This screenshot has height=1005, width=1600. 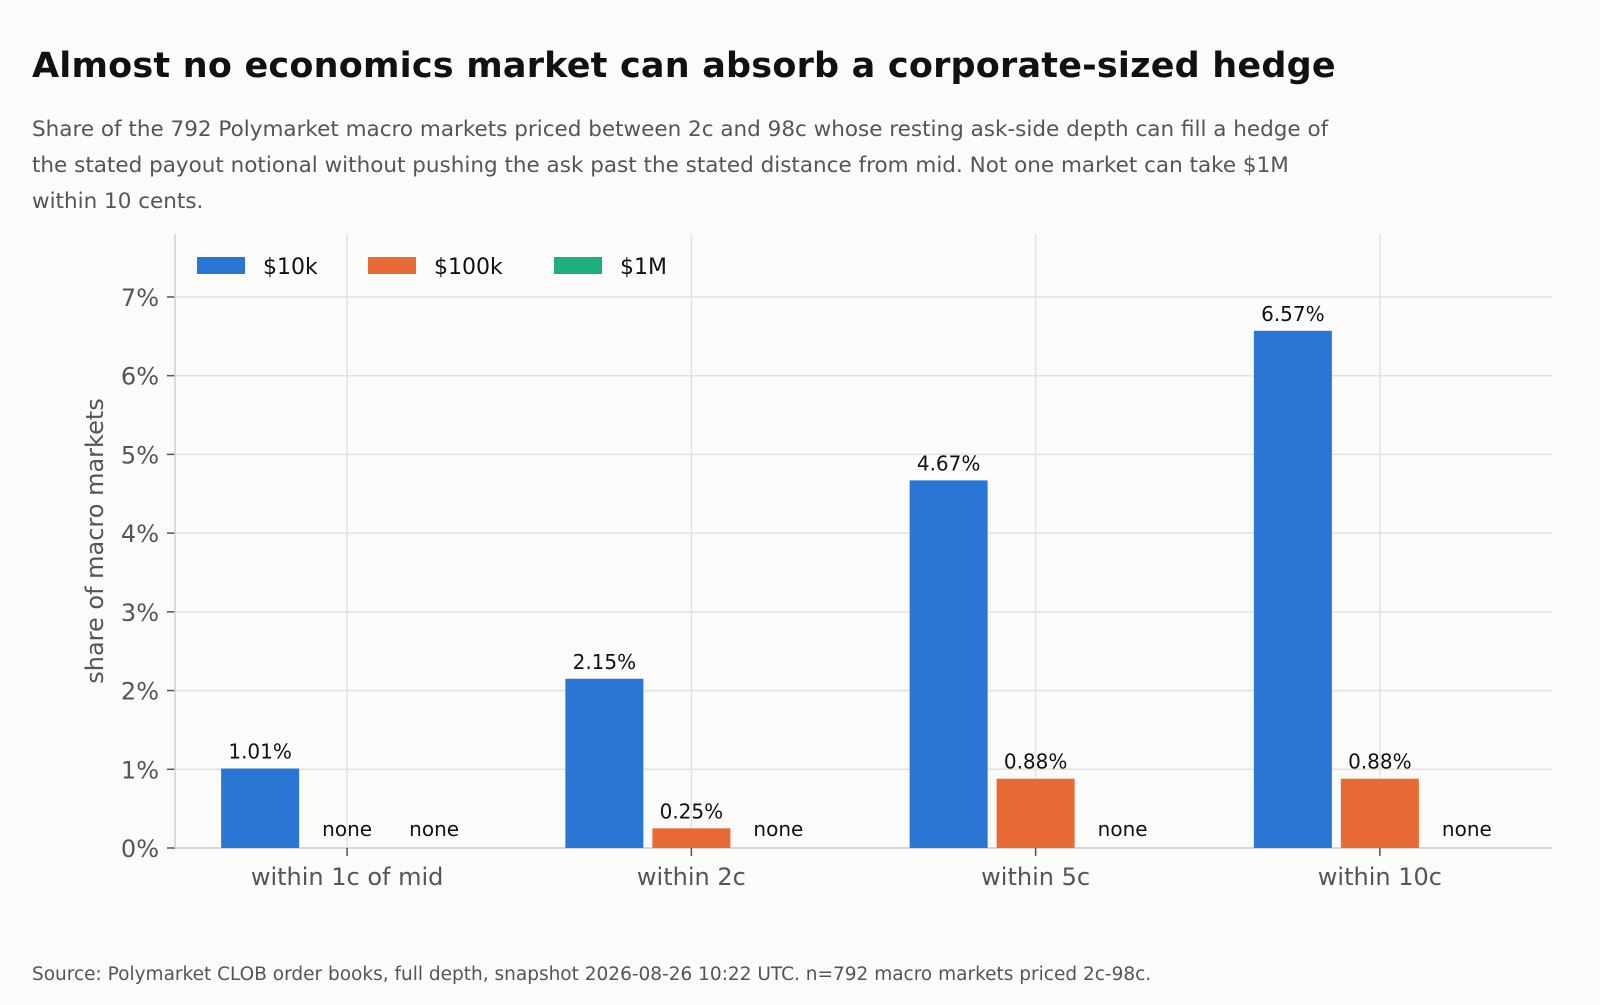 What do you see at coordinates (140, 534) in the screenshot?
I see `y-tick-label: 4%` at bounding box center [140, 534].